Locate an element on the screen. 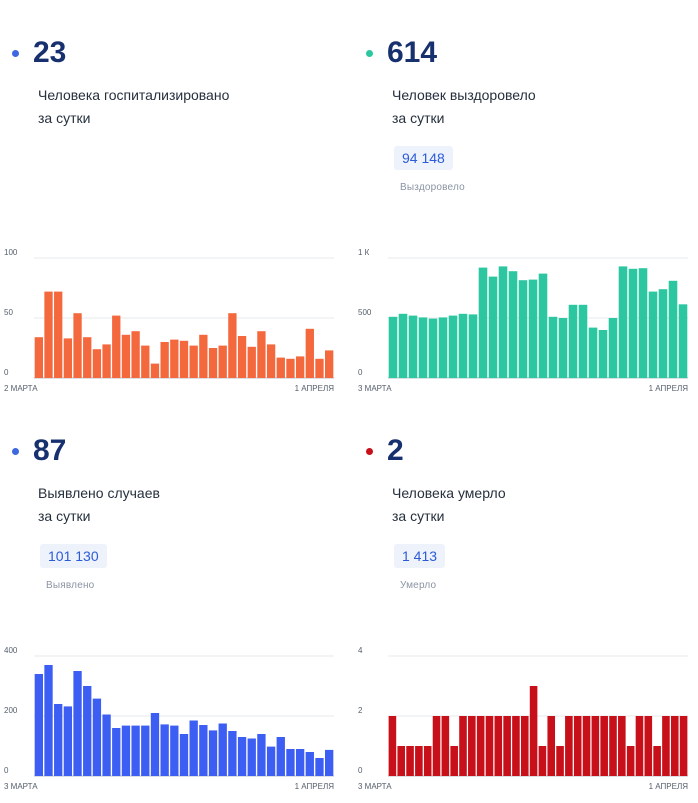 The image size is (698, 803). total-count-label: Выздоровело is located at coordinates (432, 187).